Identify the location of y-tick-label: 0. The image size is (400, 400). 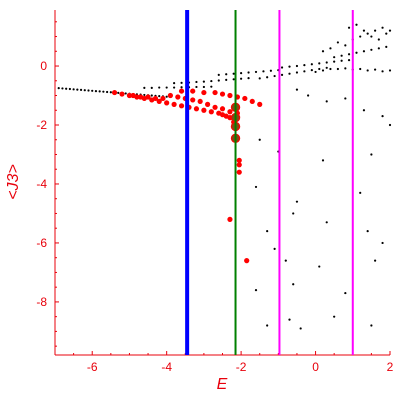
(43, 66).